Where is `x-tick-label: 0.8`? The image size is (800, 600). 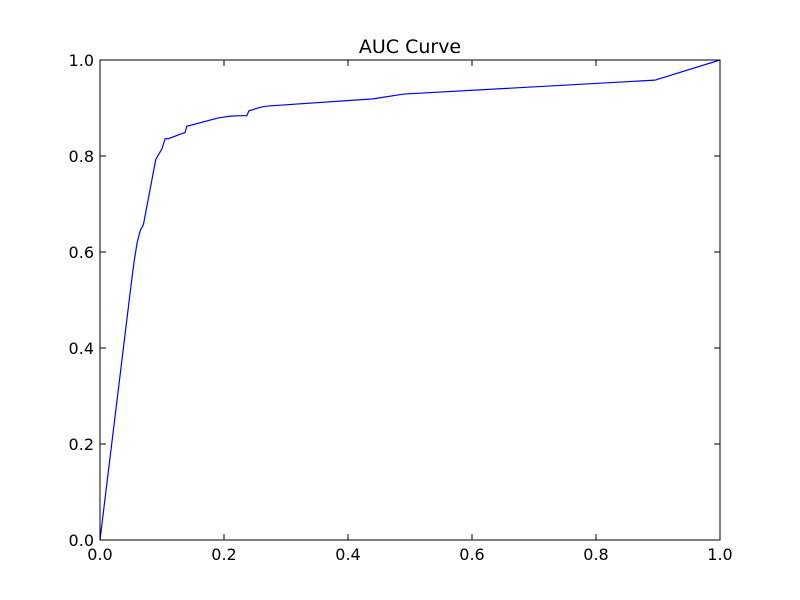
x-tick-label: 0.8 is located at coordinates (595, 554).